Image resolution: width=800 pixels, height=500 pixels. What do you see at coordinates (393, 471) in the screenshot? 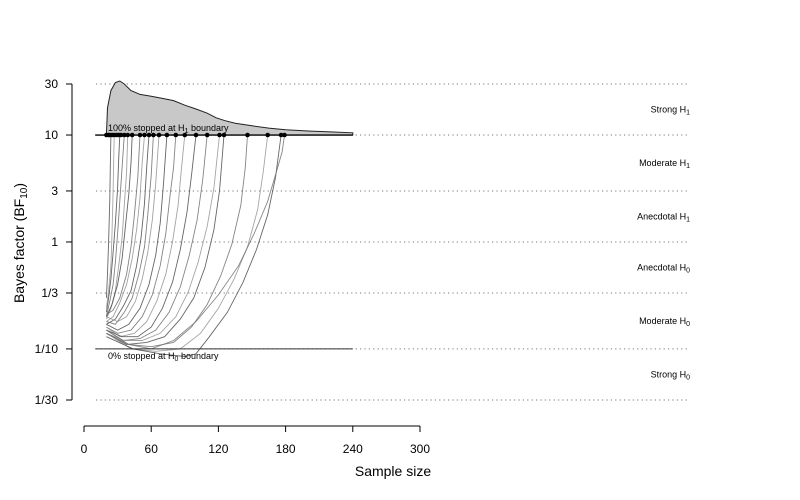
I see `x-axis-title: Sample size` at bounding box center [393, 471].